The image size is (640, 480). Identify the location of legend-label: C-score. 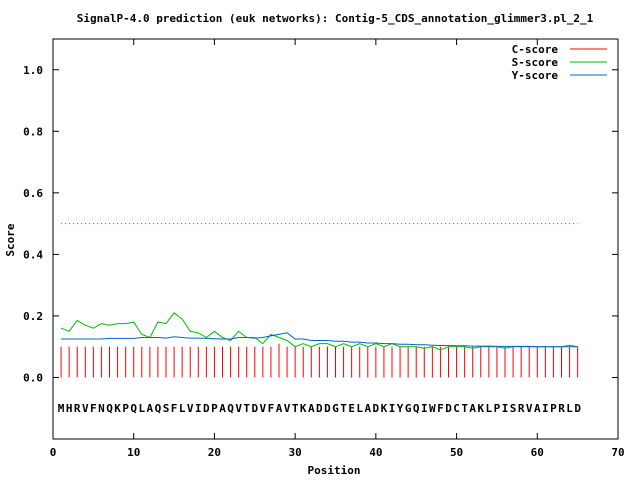
(535, 49).